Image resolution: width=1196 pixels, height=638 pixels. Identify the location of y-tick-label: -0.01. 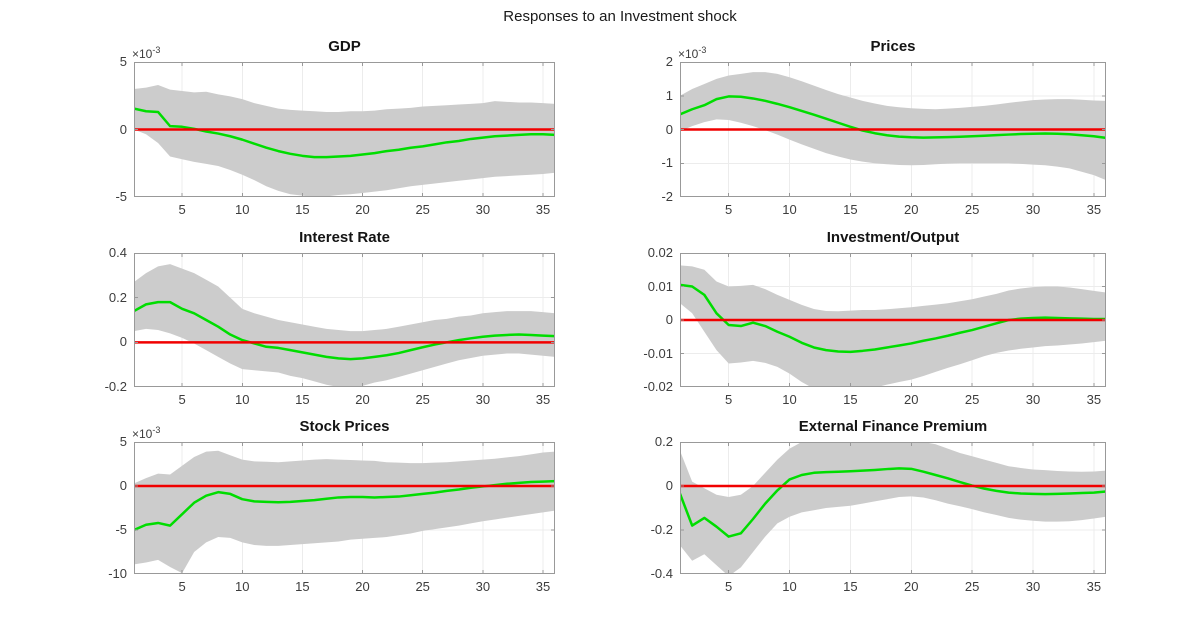
(658, 353).